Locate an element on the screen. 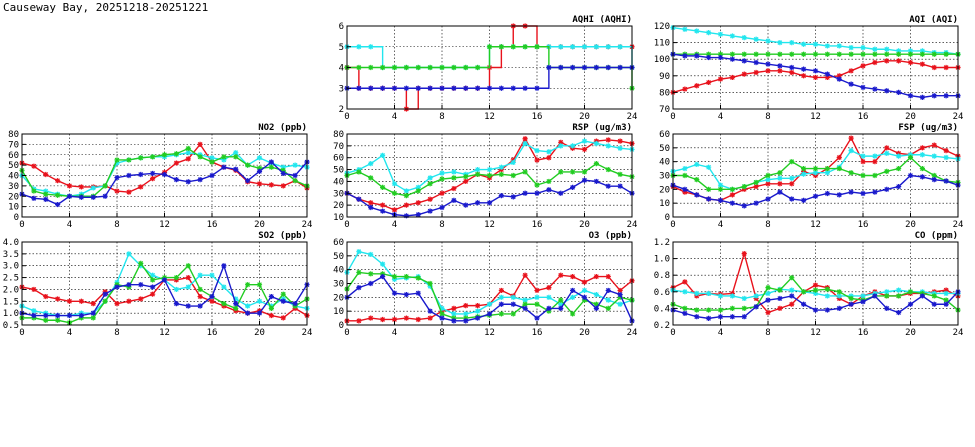 Image resolution: width=975 pixels, height=447 pixels. so2-x-tick-label: 8 is located at coordinates (116, 333).